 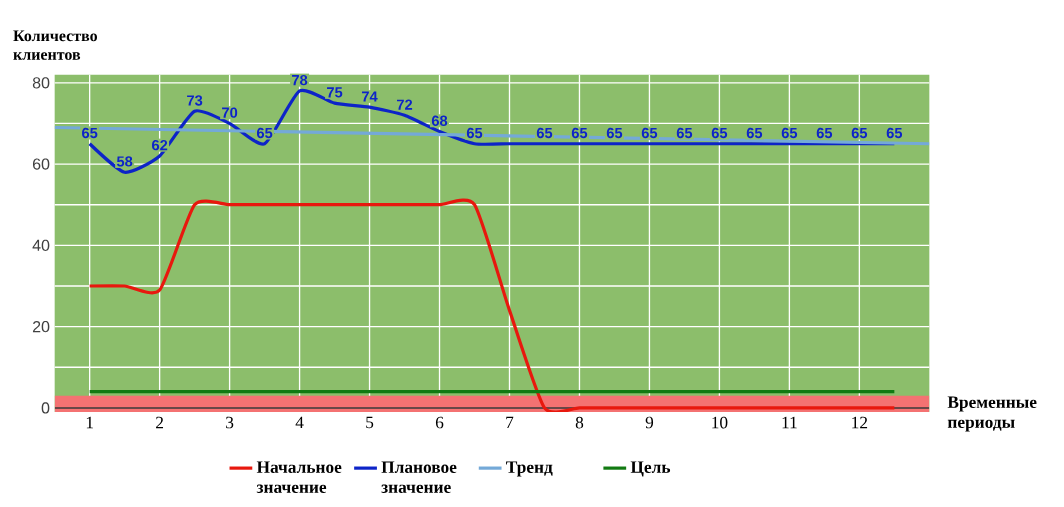 I want to click on x-tick-label: 3, so click(x=230, y=422).